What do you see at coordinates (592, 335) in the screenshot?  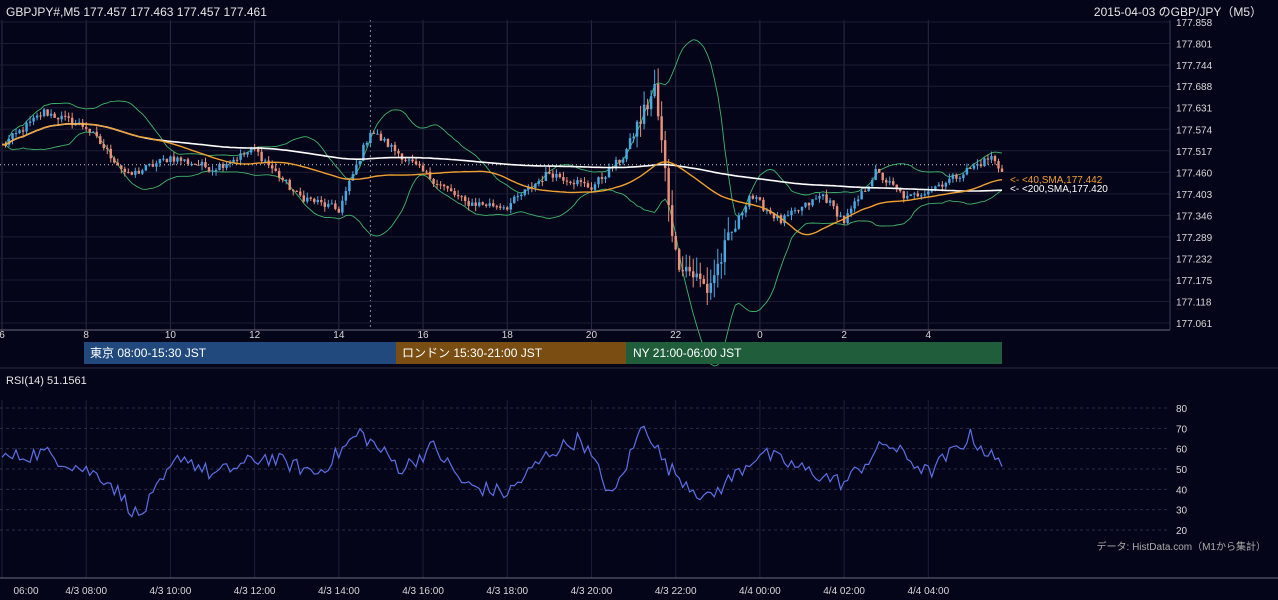 I see `hour-tick-label: 20` at bounding box center [592, 335].